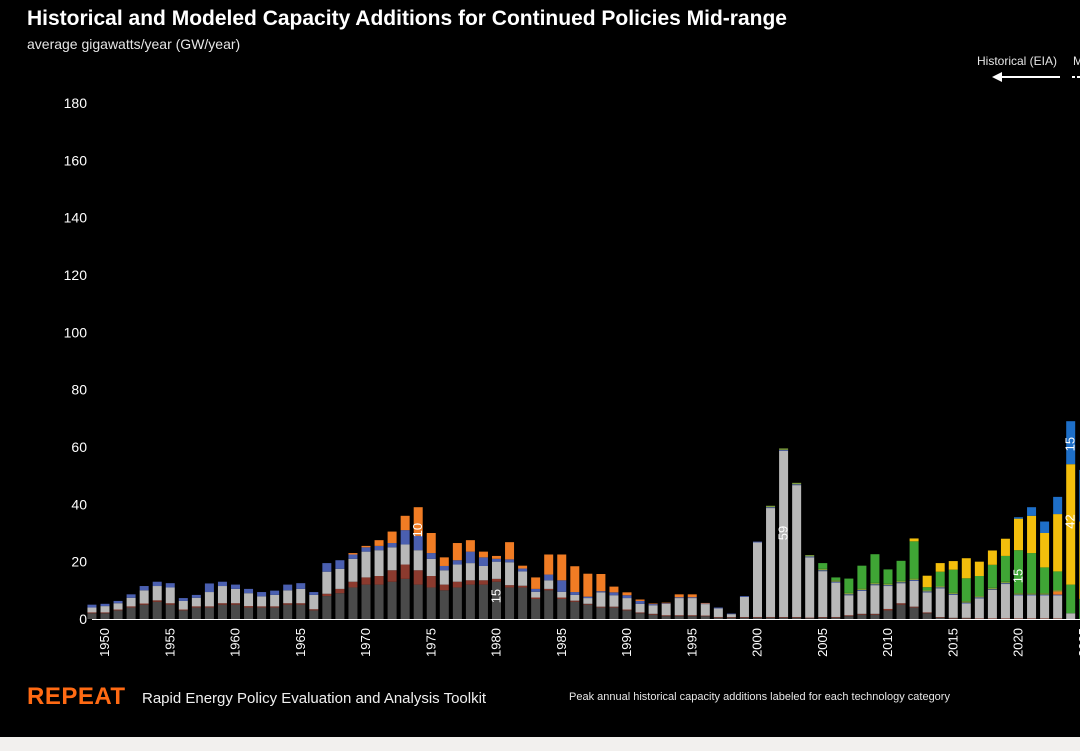  What do you see at coordinates (562, 598) in the screenshot?
I see `bar-segment-oil-1985` at bounding box center [562, 598].